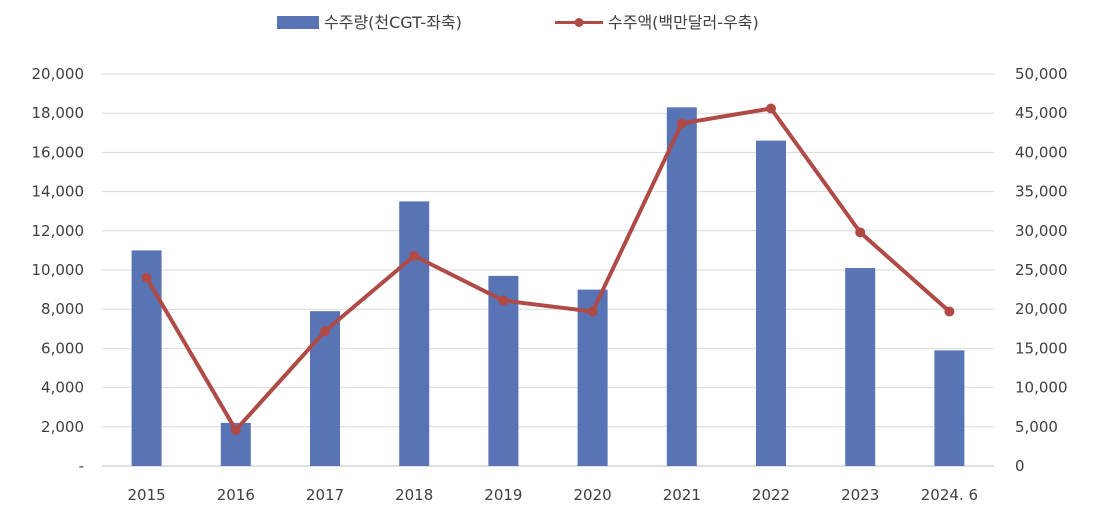 This screenshot has height=516, width=1093. Describe the element at coordinates (518, 22) in the screenshot. I see `legend: 수주량(천CGT-좌축) 수주액(백만달러-우축)` at that location.